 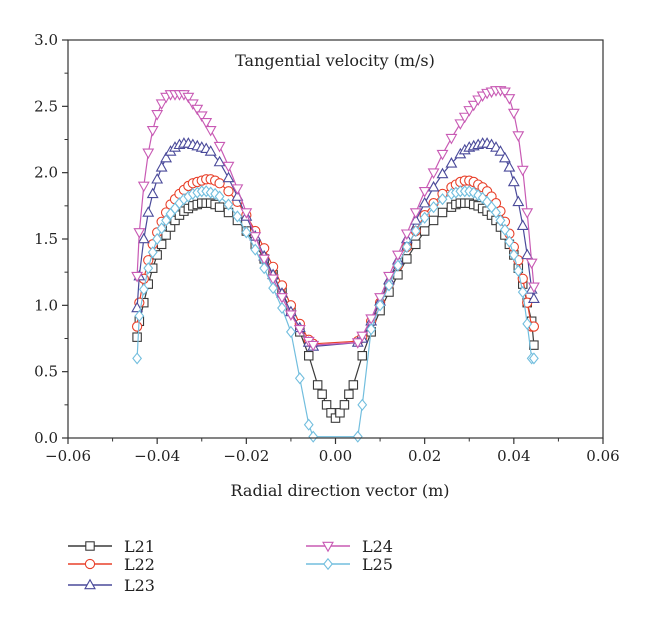 I want to click on legend-label: L21, so click(x=139, y=546).